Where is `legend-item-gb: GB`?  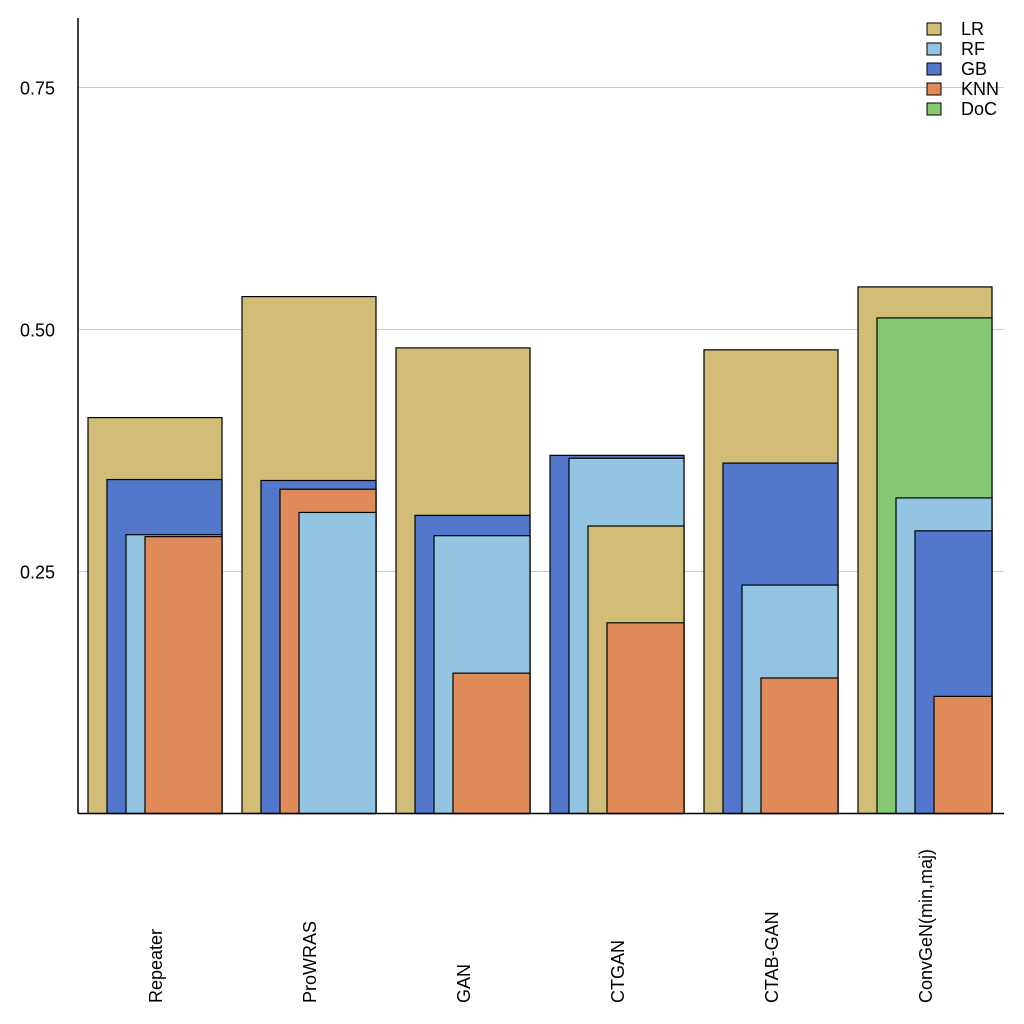
legend-item-gb: GB is located at coordinates (956, 69).